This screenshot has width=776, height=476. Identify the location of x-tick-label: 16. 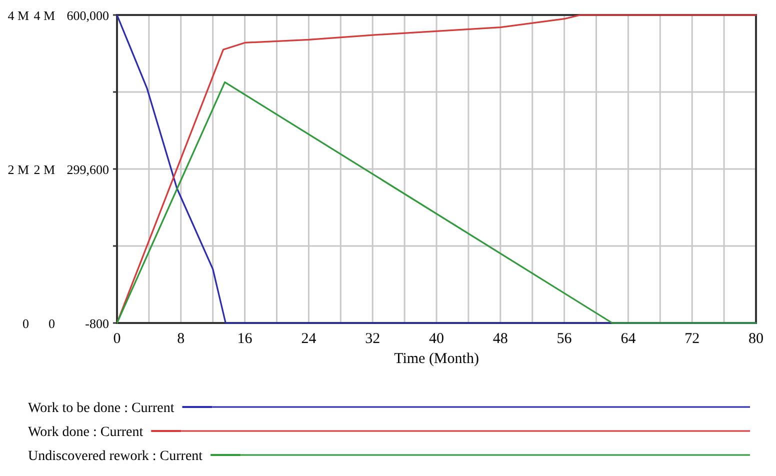
(245, 339).